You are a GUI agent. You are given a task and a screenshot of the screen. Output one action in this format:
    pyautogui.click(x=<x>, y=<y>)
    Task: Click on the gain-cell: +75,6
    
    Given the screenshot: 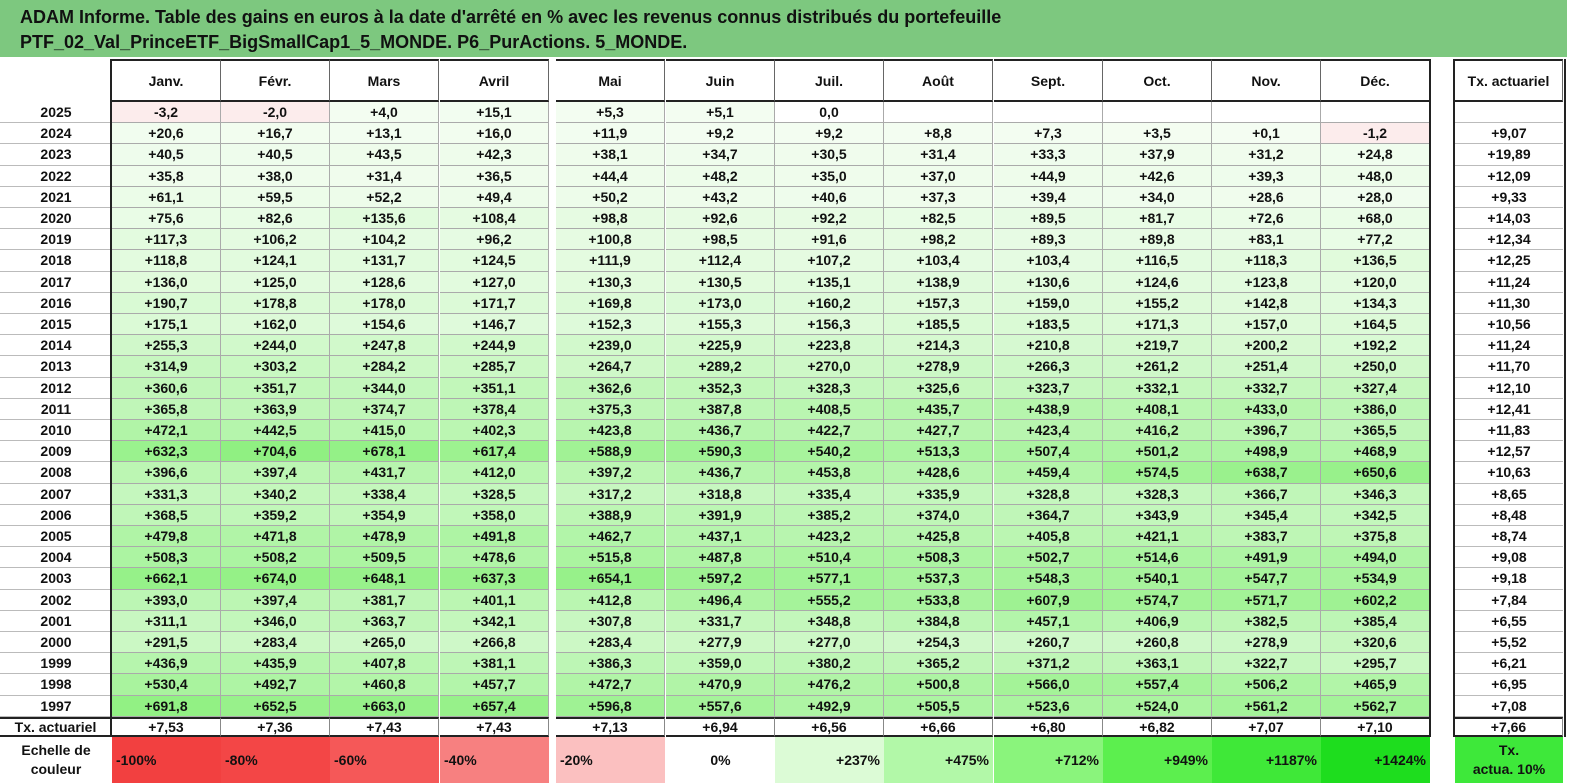 What is the action you would take?
    pyautogui.click(x=166, y=219)
    